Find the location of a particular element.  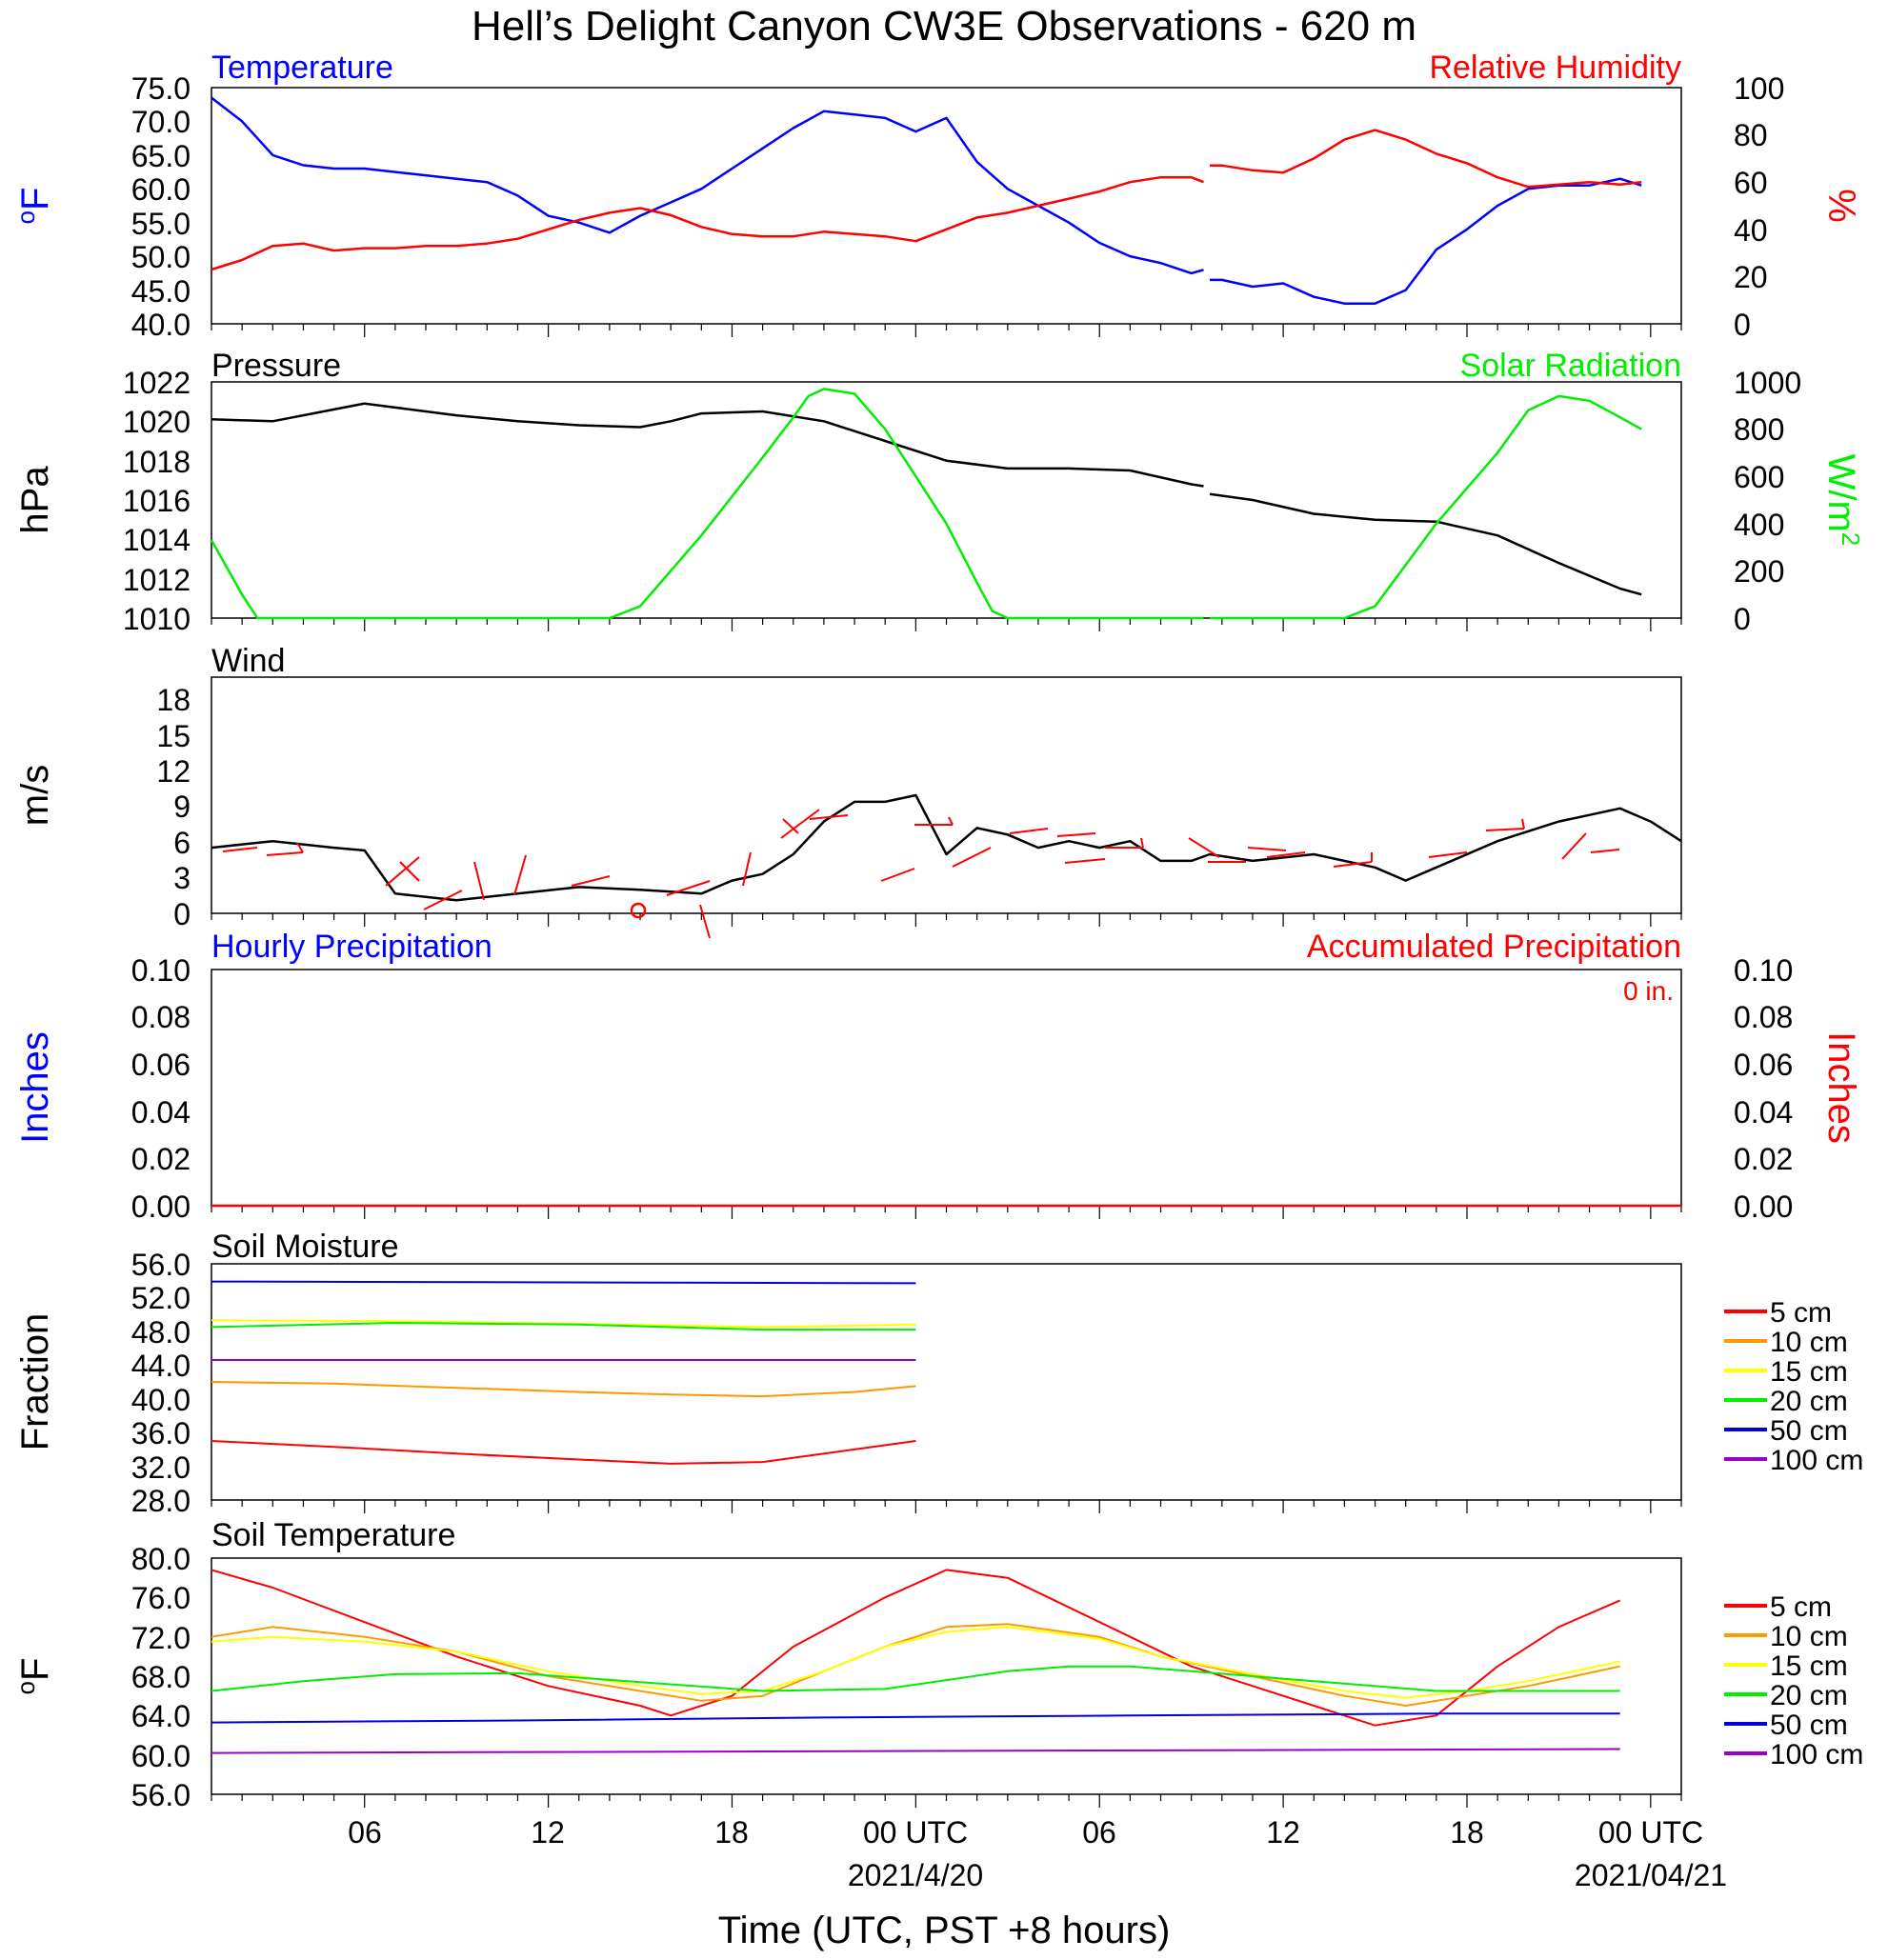

accum-tick-label: 0.06 is located at coordinates (1763, 1065).